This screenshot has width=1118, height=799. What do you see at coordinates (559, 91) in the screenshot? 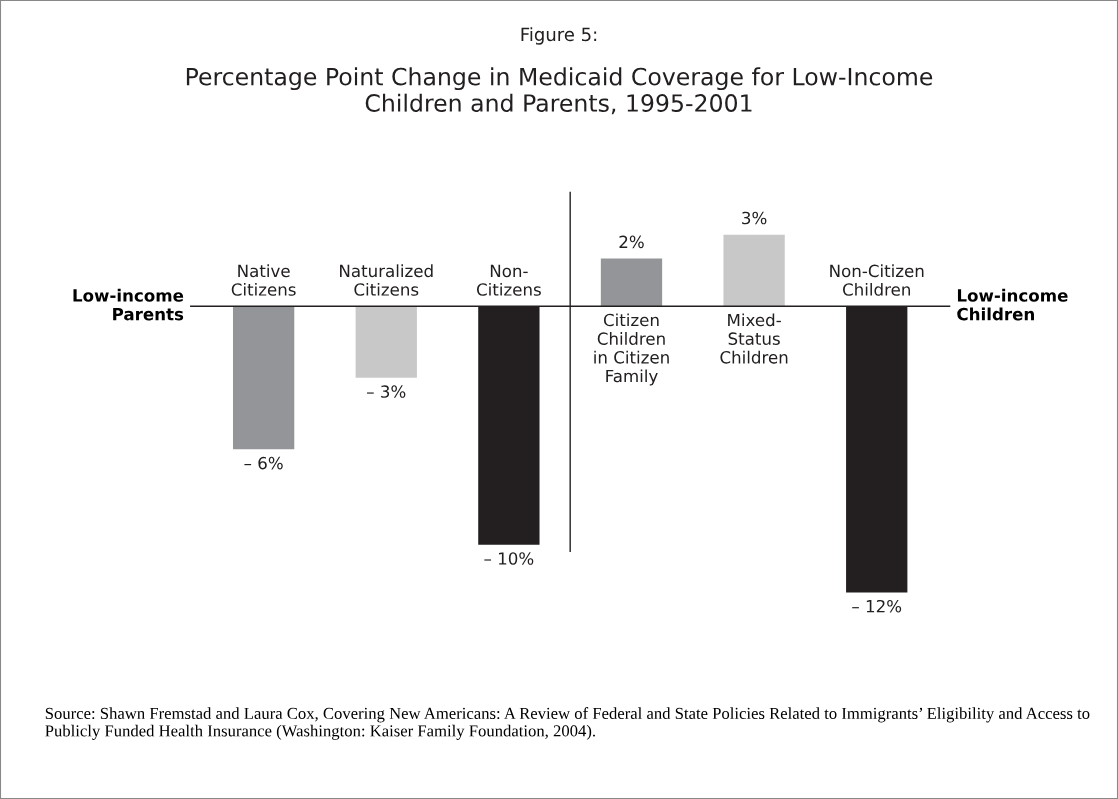
I see `chart-subtitle: Percentage Point Change in Medicaid Coverage for Low-Income Children and Parents, 1995-2001` at bounding box center [559, 91].